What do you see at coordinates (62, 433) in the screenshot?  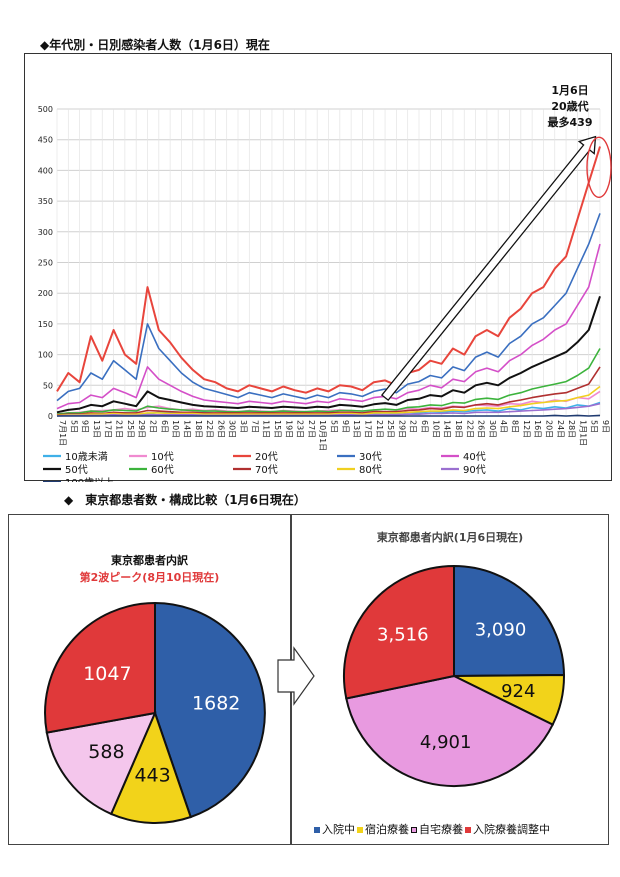 I see `x-tick-label: 7月1日` at bounding box center [62, 433].